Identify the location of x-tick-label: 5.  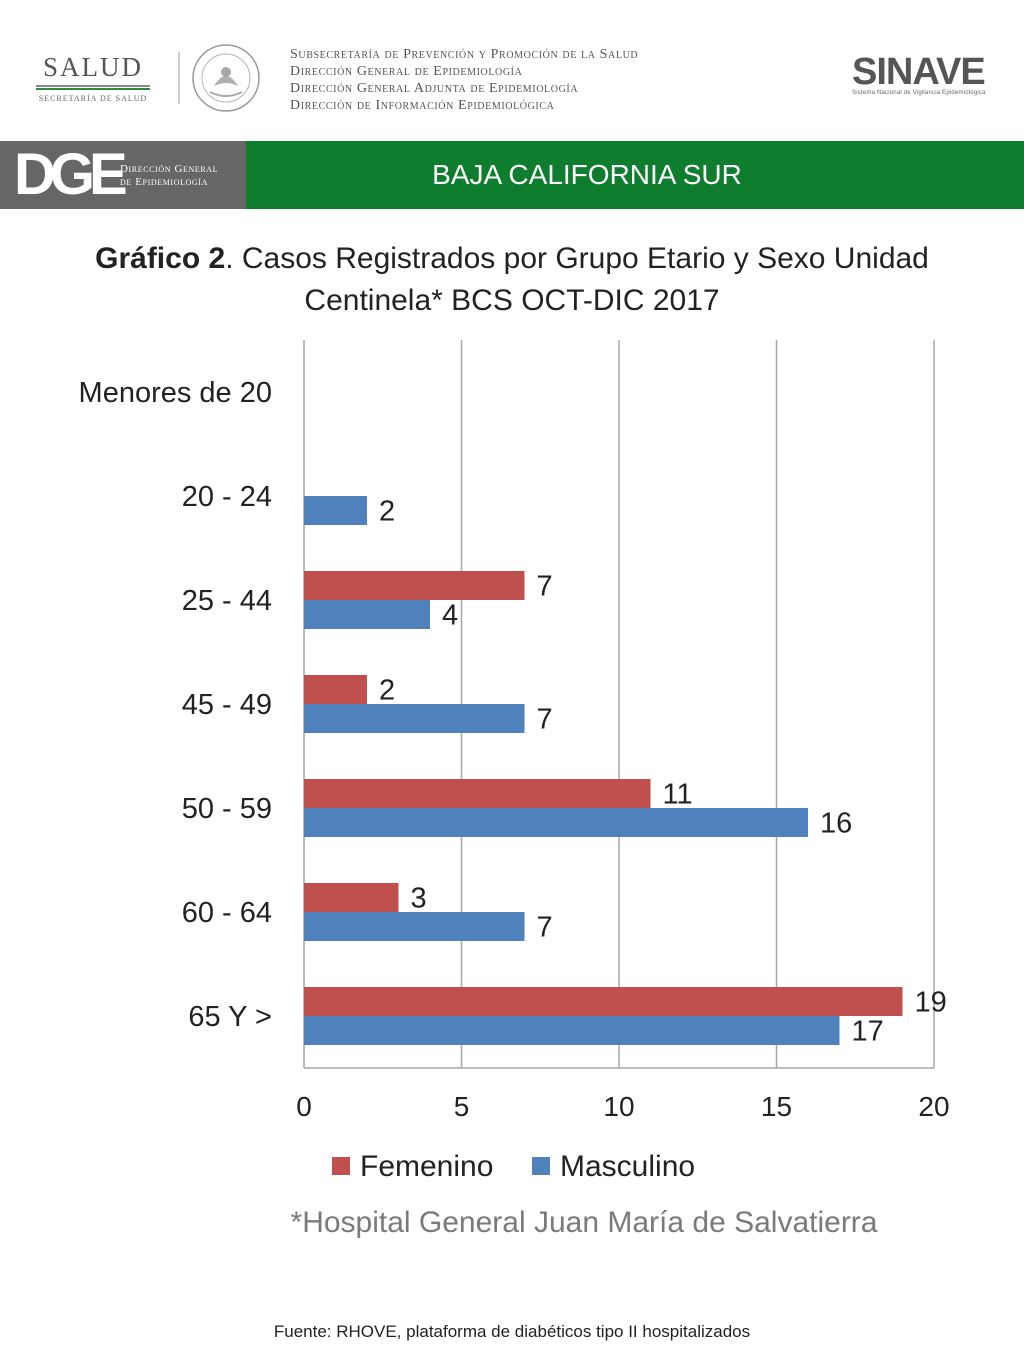
(462, 1106).